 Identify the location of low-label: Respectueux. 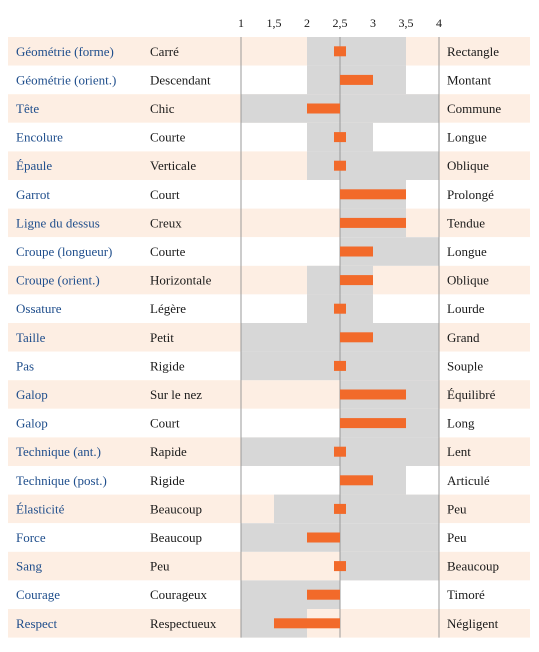
(183, 623).